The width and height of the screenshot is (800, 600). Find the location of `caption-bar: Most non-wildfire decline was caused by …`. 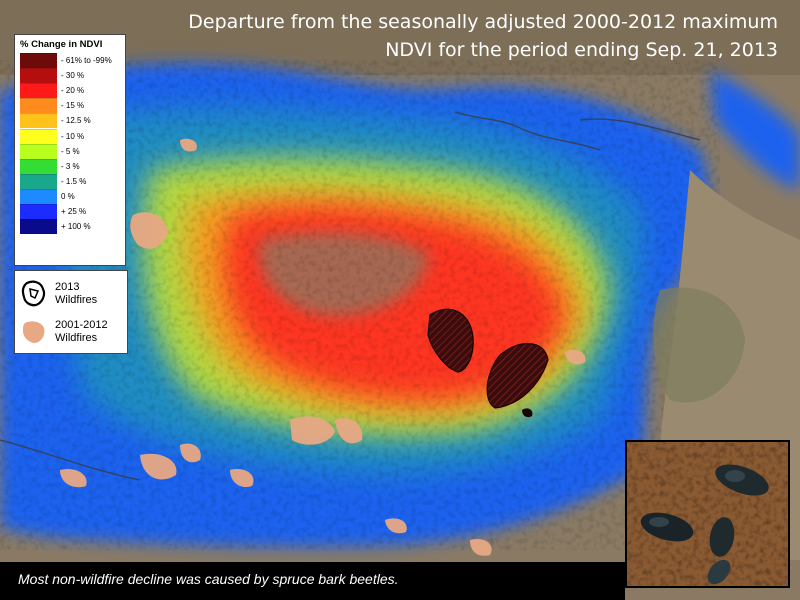

caption-bar: Most non-wildfire decline was caused by … is located at coordinates (312, 581).